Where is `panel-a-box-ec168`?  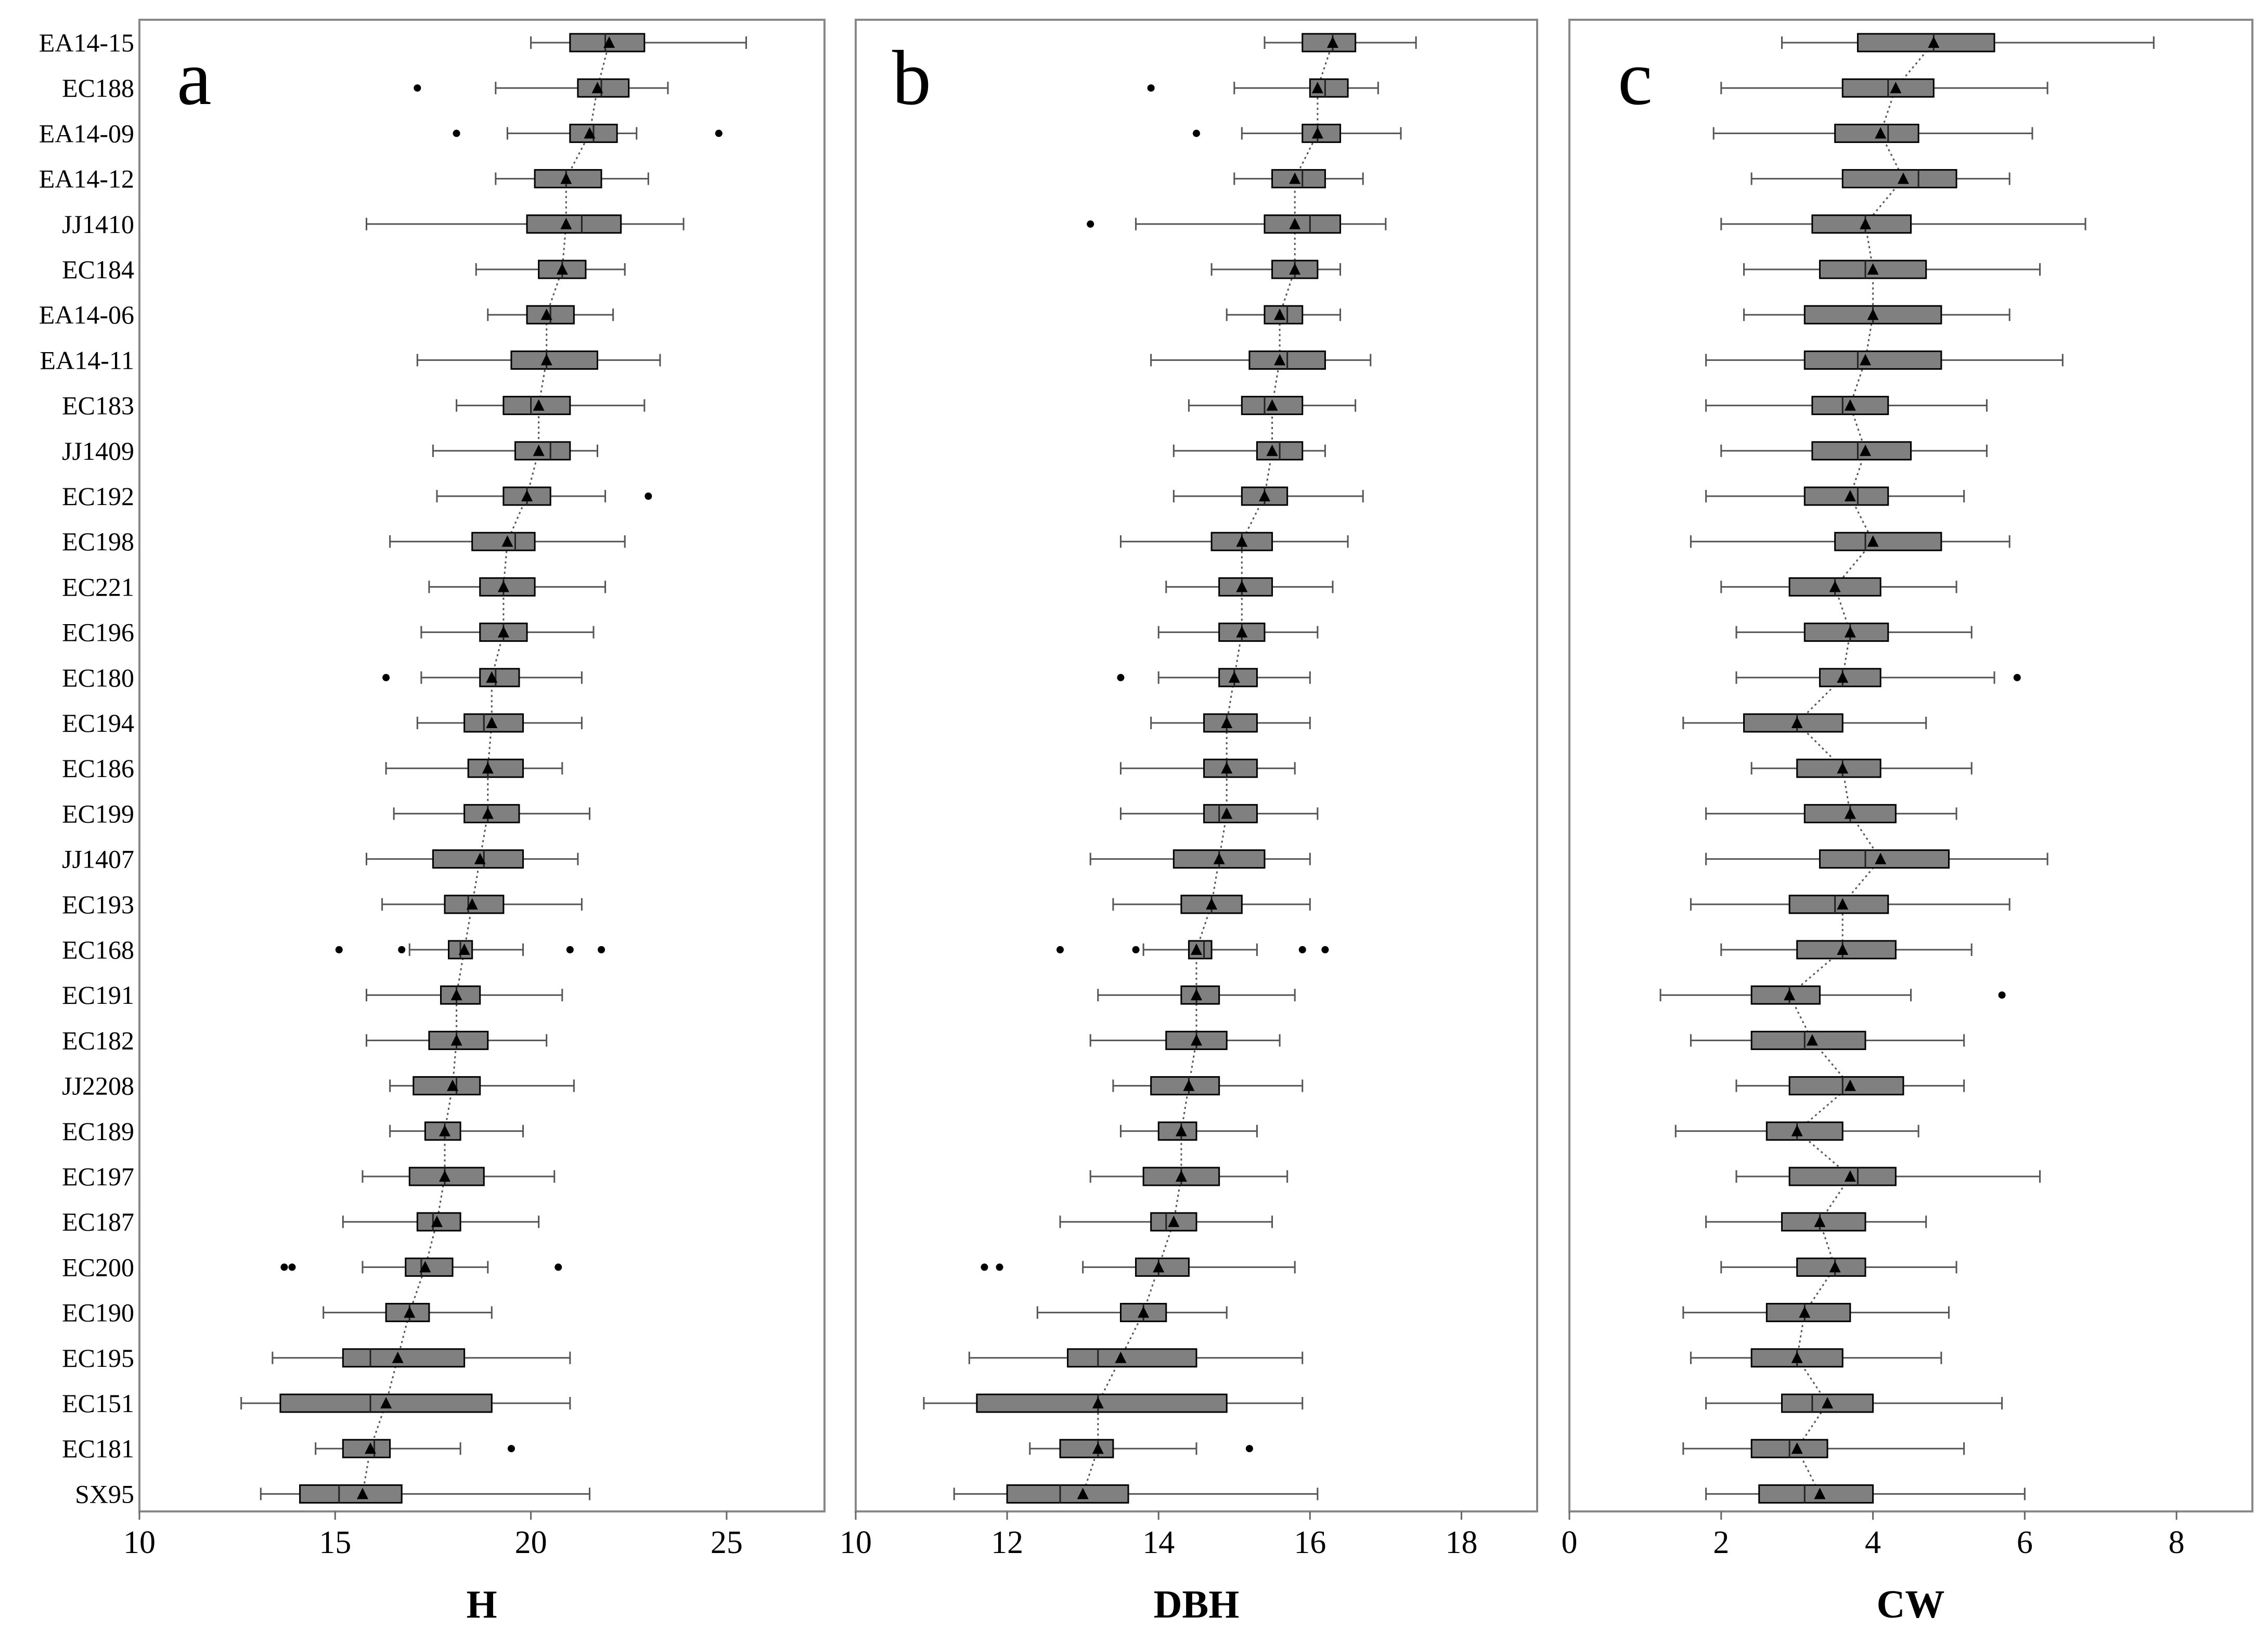 panel-a-box-ec168 is located at coordinates (470, 950).